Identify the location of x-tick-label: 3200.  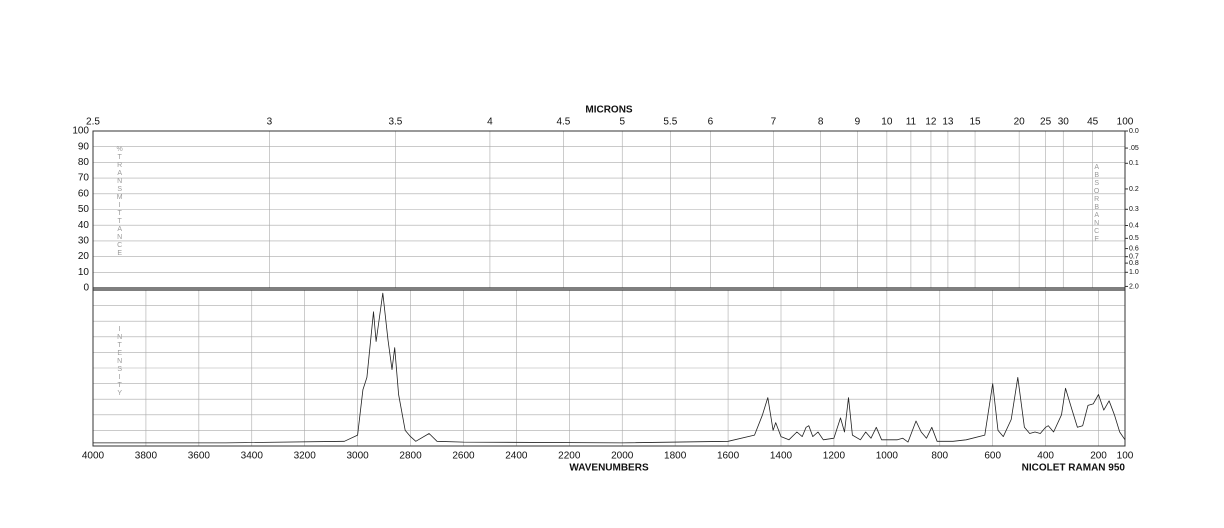
(305, 456).